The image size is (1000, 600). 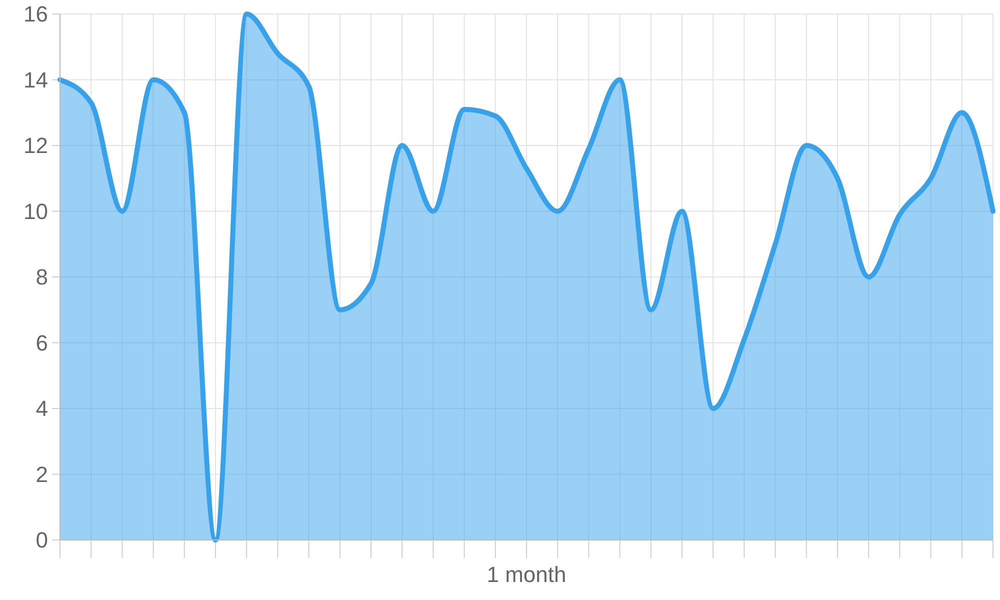 What do you see at coordinates (42, 277) in the screenshot?
I see `y-tick-label: 8` at bounding box center [42, 277].